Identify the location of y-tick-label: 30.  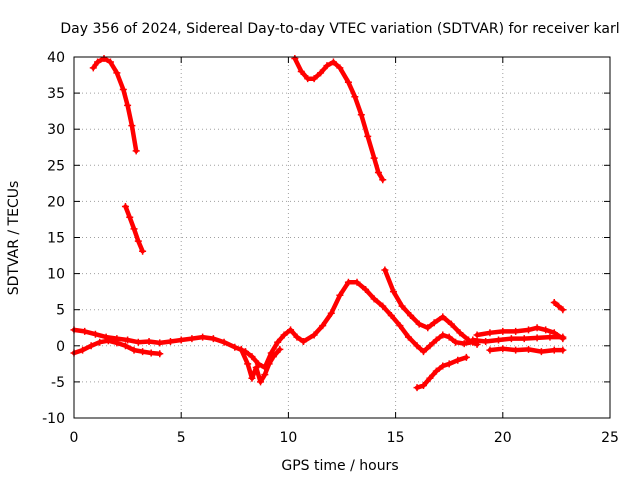
(56, 130).